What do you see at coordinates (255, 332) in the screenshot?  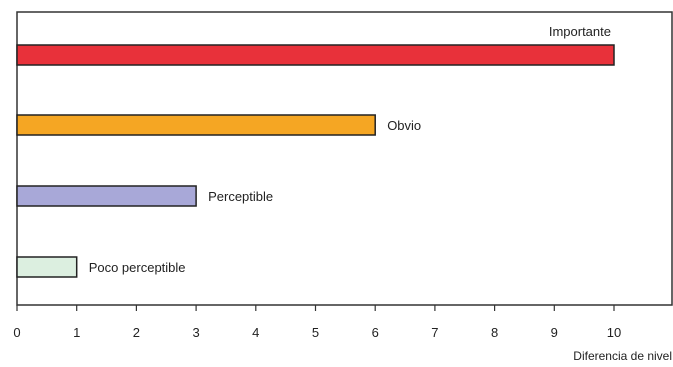 I see `x-tick-label: 4` at bounding box center [255, 332].